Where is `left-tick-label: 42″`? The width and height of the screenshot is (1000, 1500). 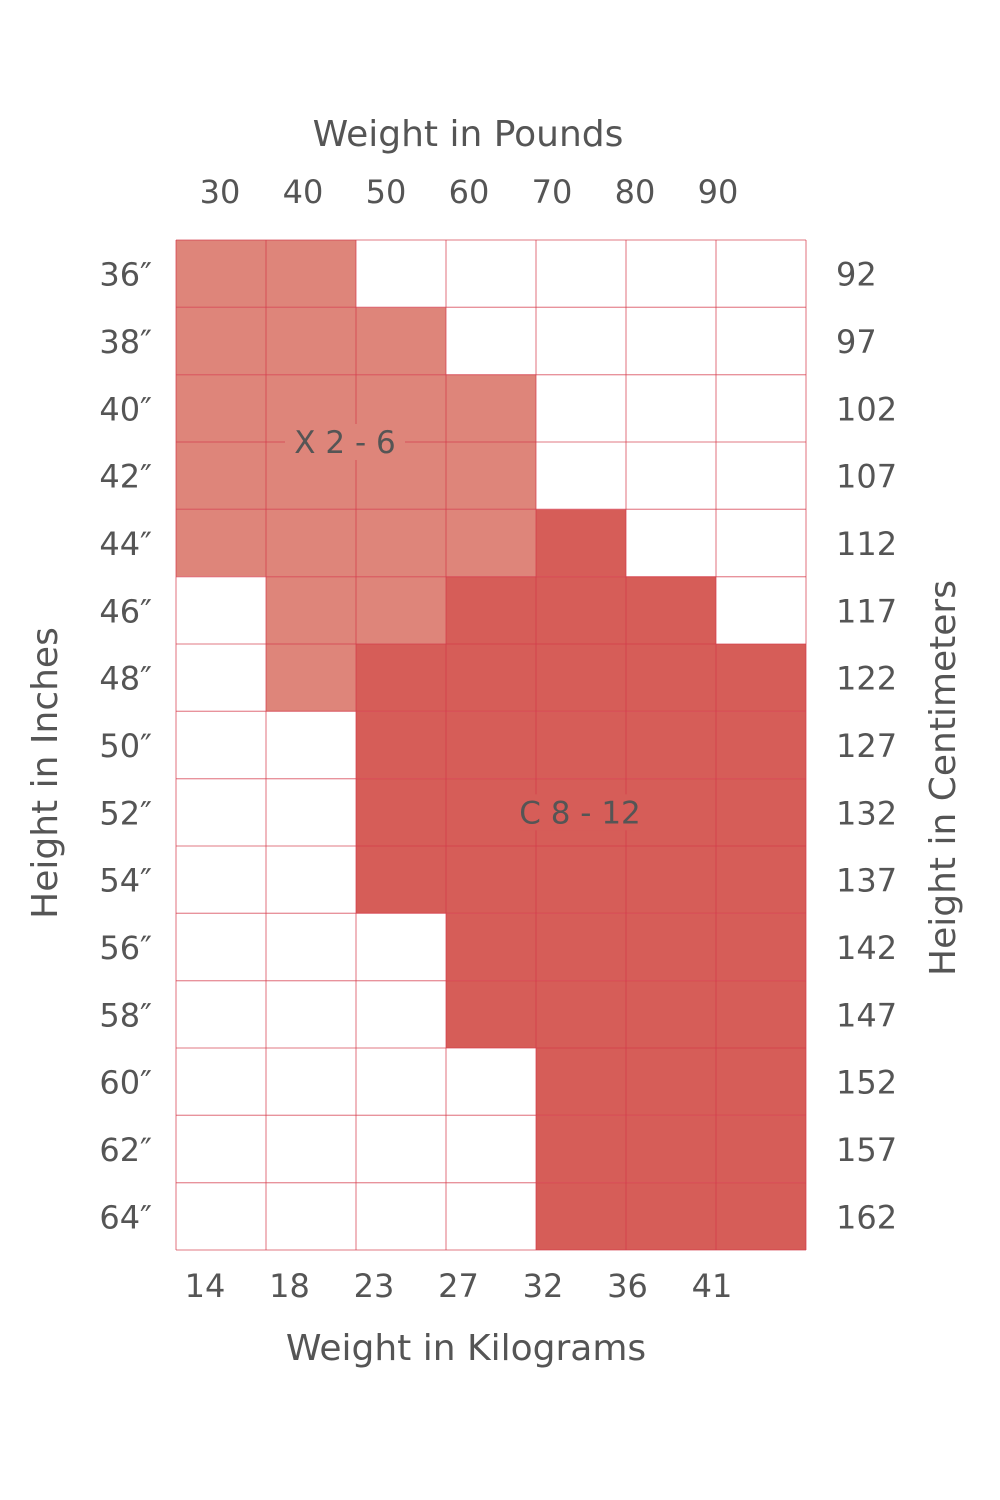 left-tick-label: 42″ is located at coordinates (125, 477).